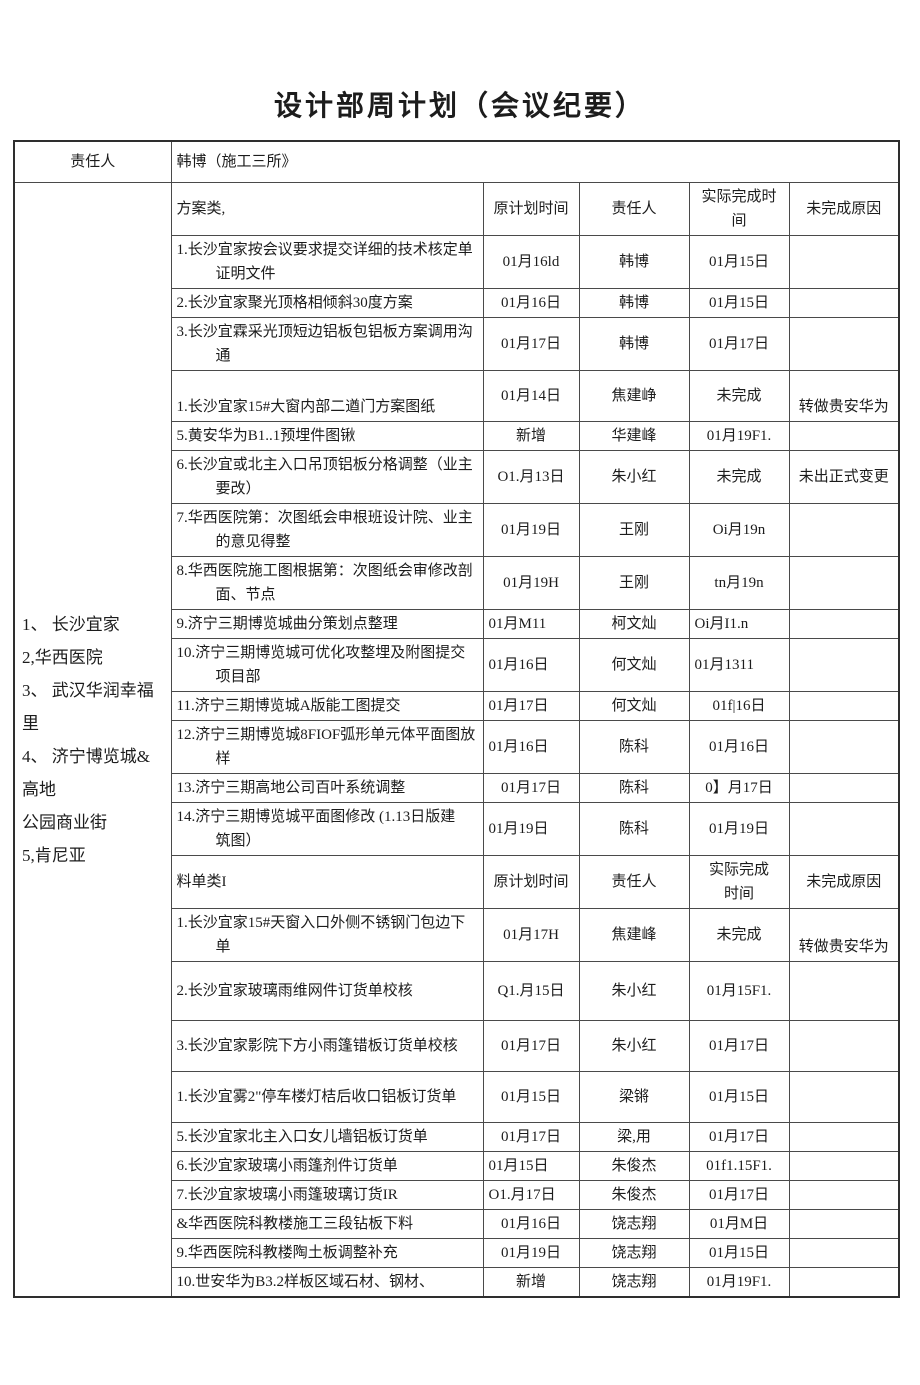 The height and width of the screenshot is (1385, 920). Describe the element at coordinates (739, 436) in the screenshot. I see `actual-date-cell: 01月19F1.` at that location.